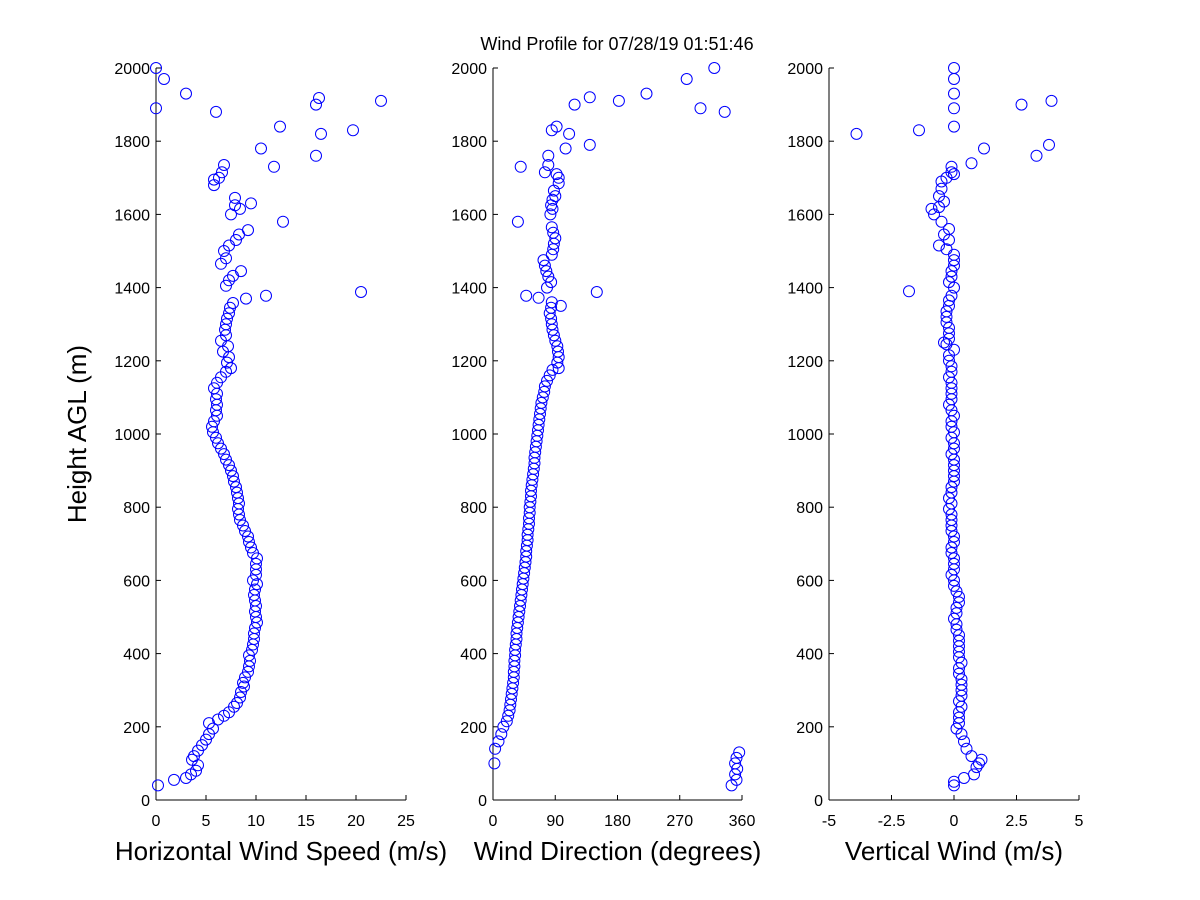  What do you see at coordinates (406, 821) in the screenshot?
I see `x-tick-label: 25` at bounding box center [406, 821].